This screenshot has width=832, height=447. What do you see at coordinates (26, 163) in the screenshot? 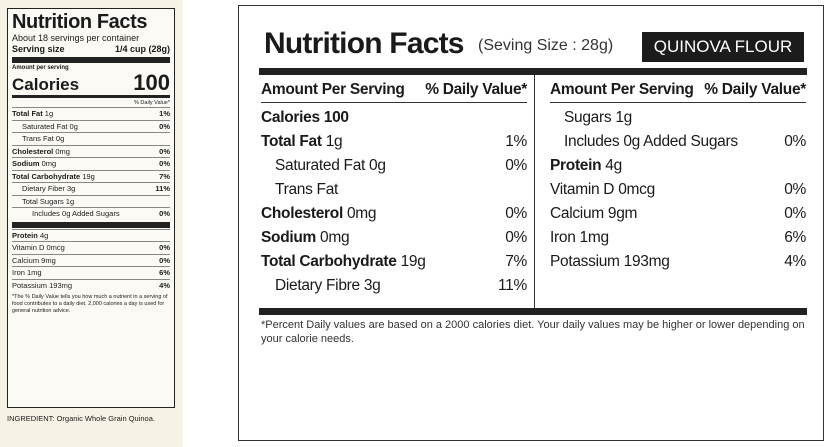
I see `reference-nutrient-name: Sodium` at bounding box center [26, 163].